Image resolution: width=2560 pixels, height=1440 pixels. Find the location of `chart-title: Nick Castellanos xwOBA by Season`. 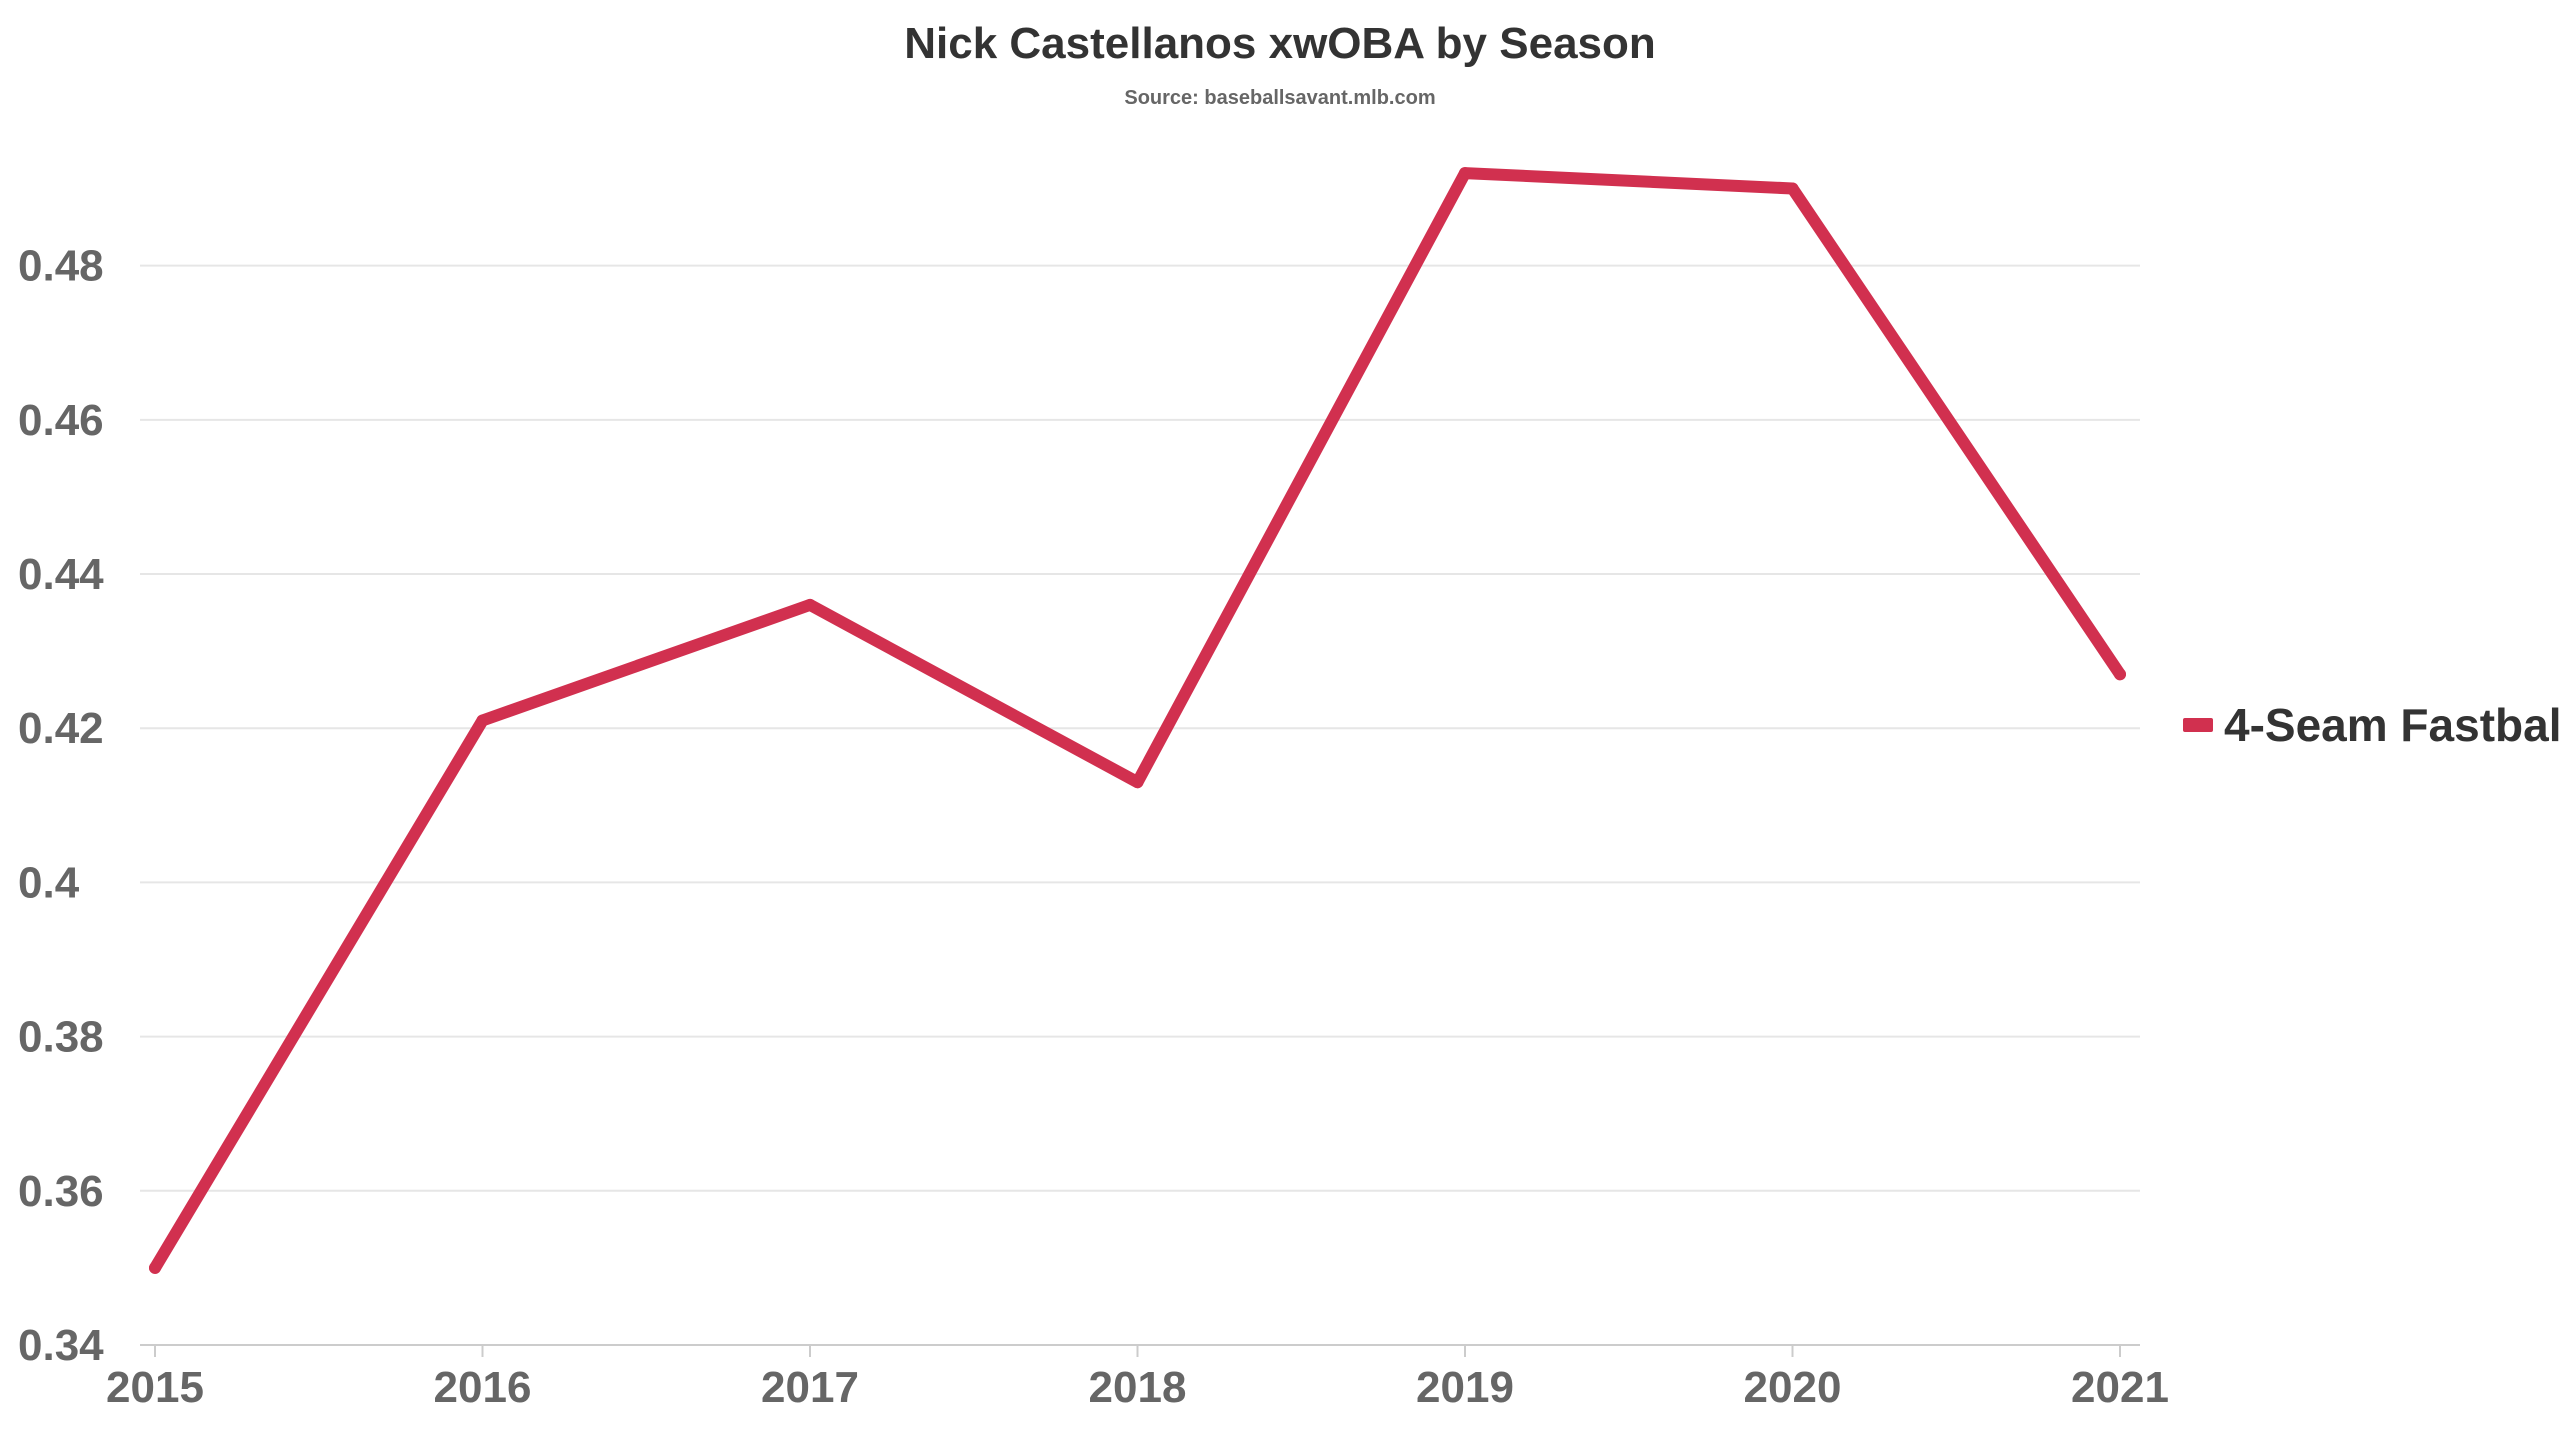

chart-title: Nick Castellanos xwOBA by Season is located at coordinates (1280, 43).